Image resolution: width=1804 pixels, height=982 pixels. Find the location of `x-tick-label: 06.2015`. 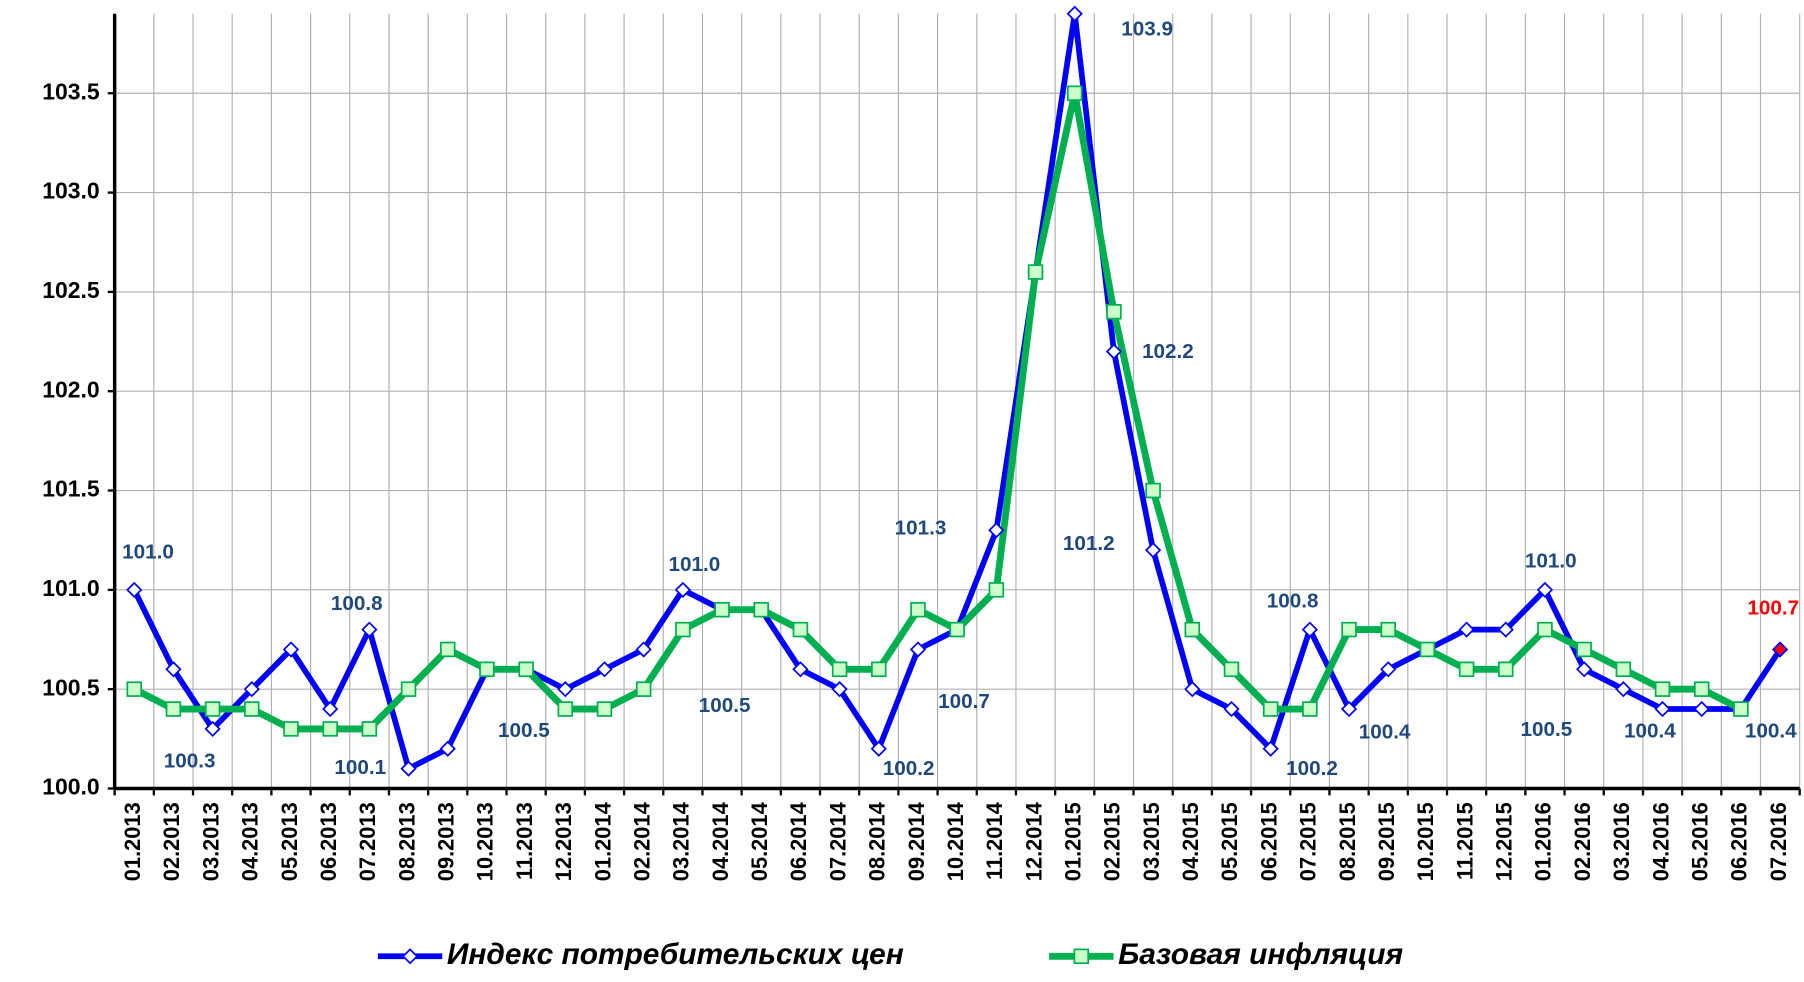

x-tick-label: 06.2015 is located at coordinates (1268, 841).